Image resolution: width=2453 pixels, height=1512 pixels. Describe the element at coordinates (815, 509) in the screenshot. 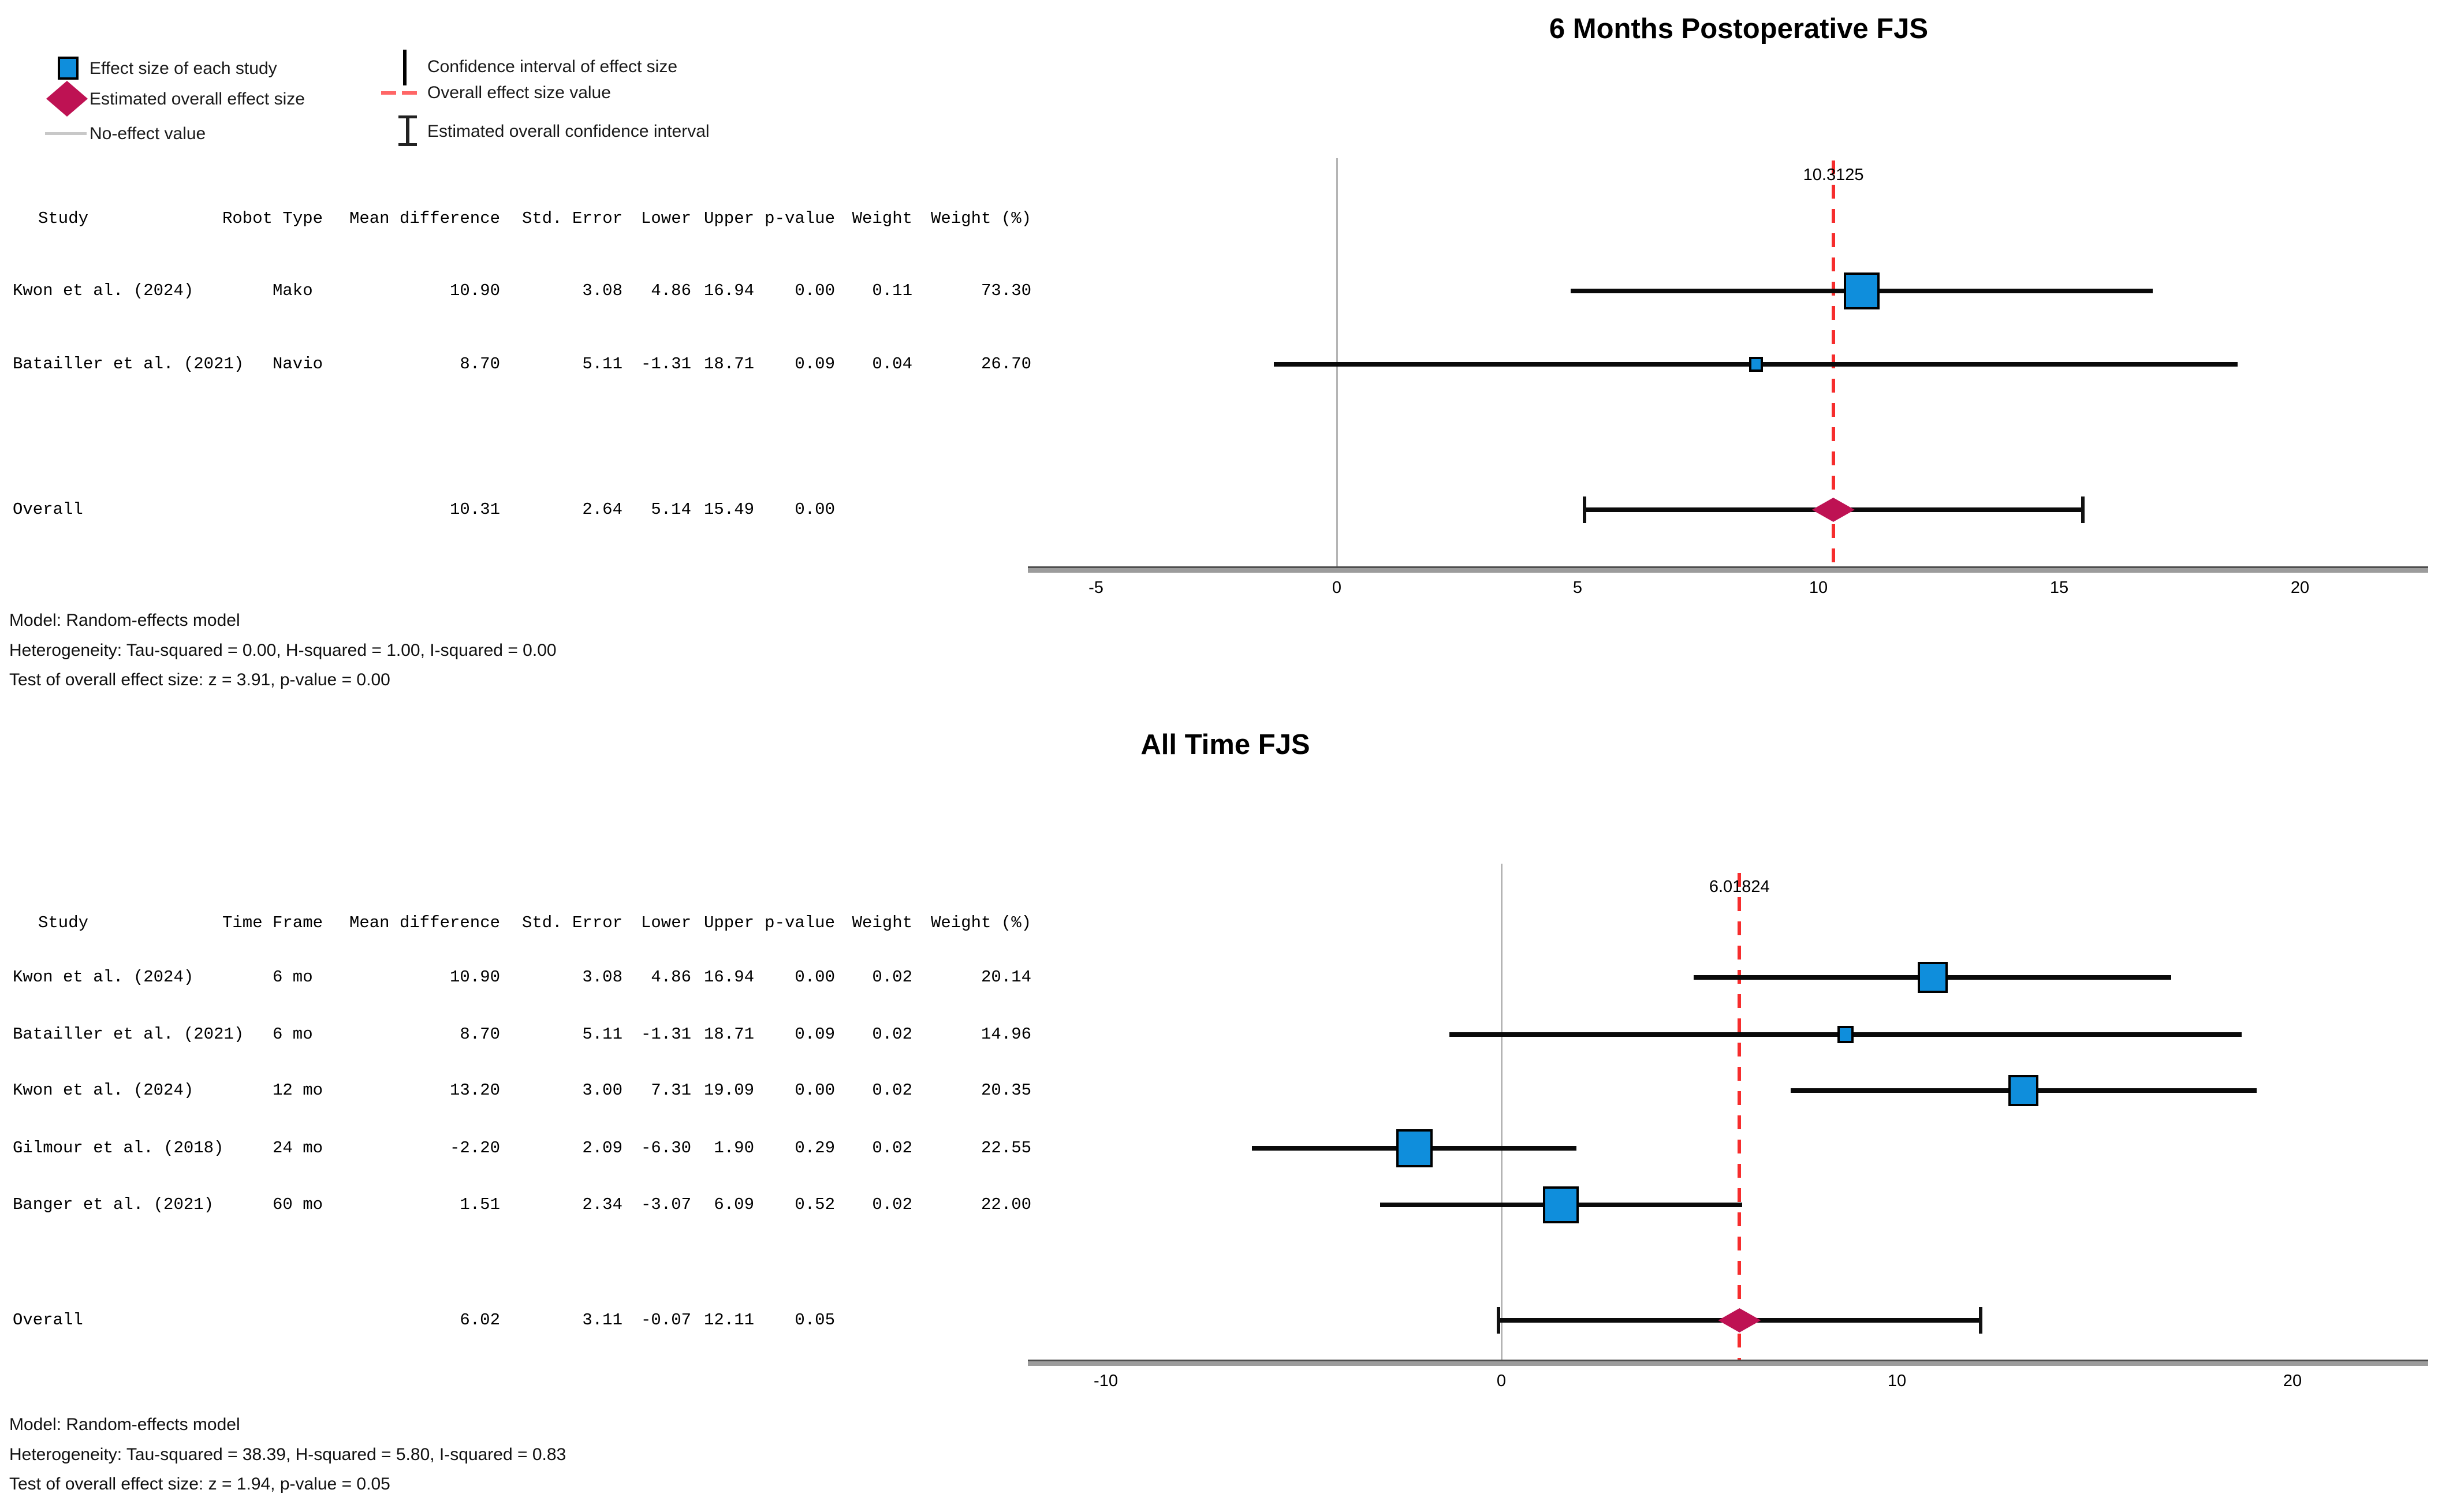

I see `overall-row-cell: 0.00` at that location.